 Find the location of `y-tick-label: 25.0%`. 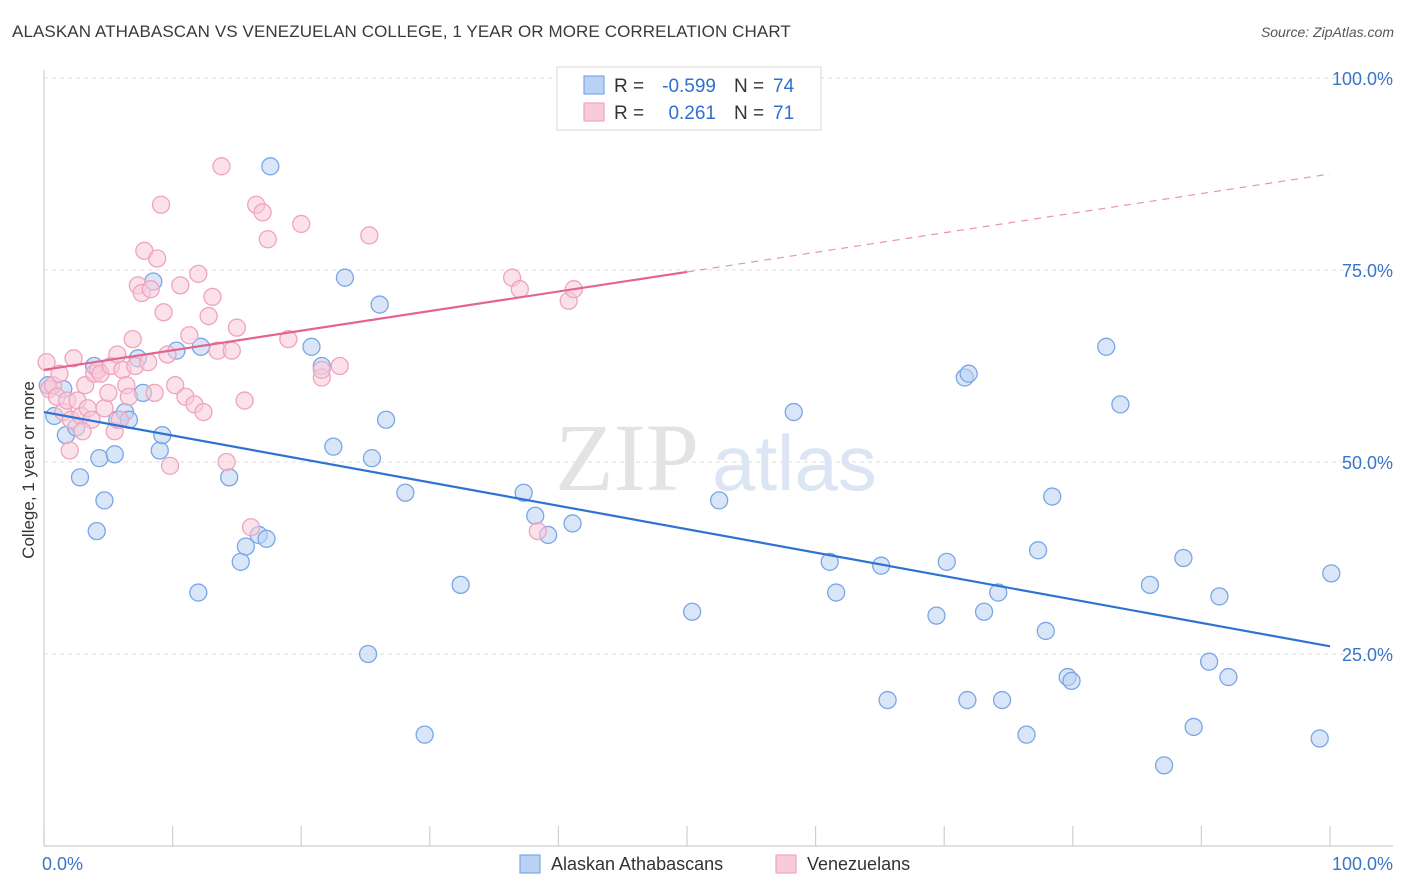

y-tick-label: 25.0% is located at coordinates (1367, 655).